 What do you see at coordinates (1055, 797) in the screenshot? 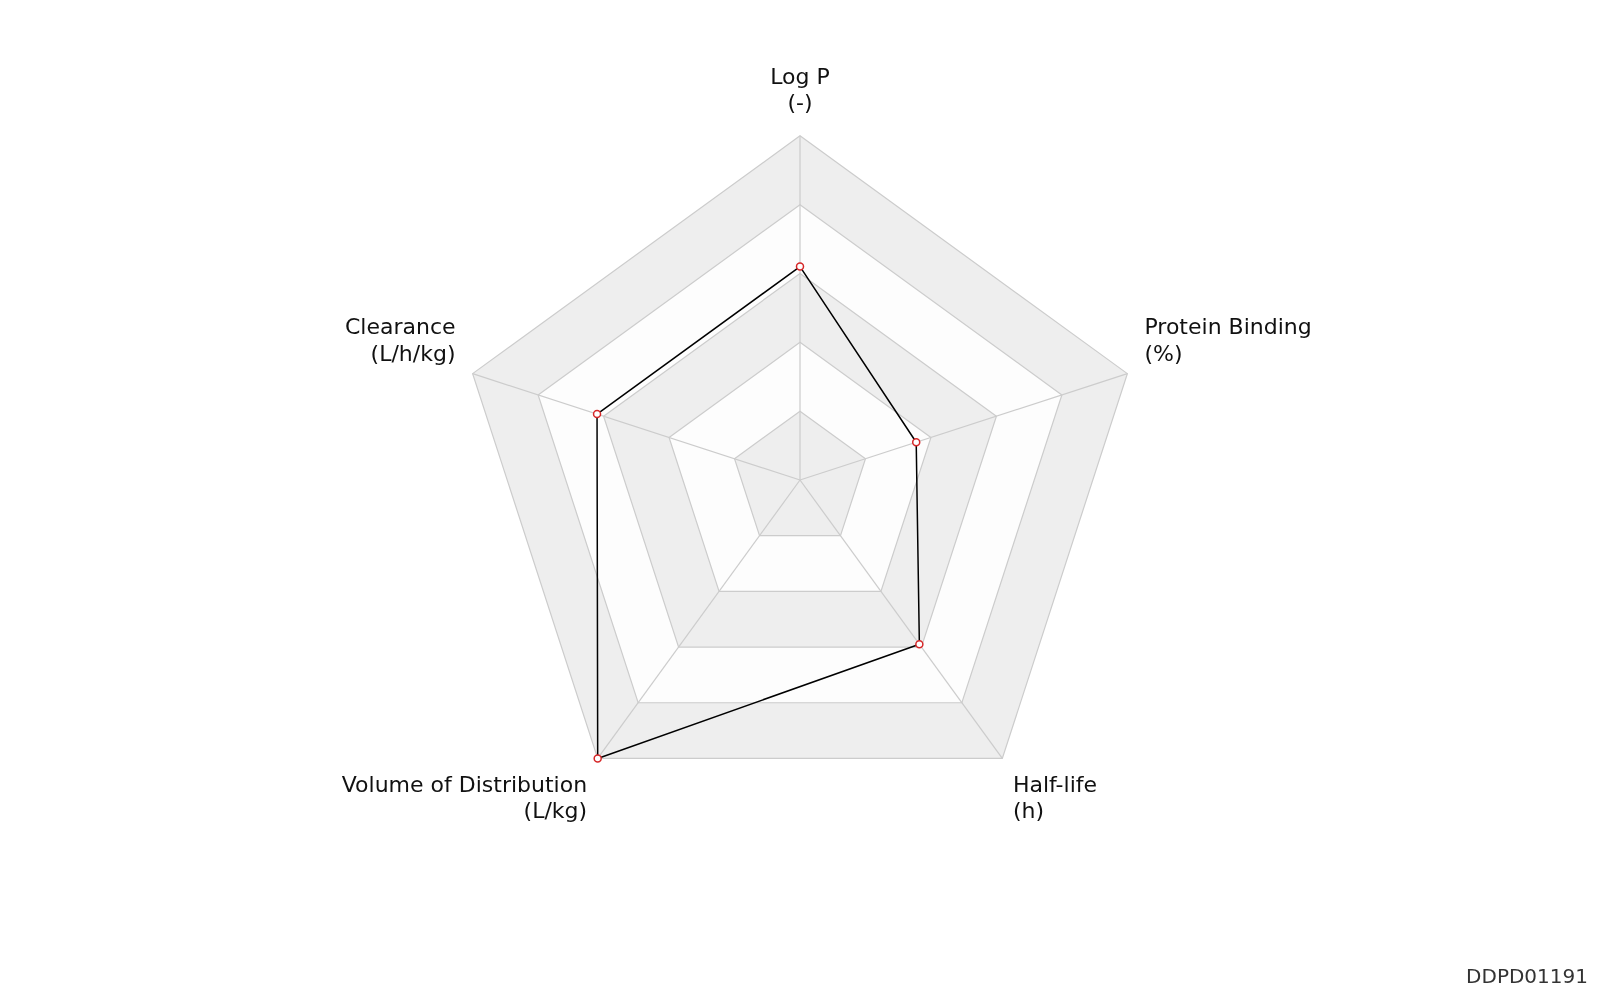
I see `spoke-label: Half-life (h)` at bounding box center [1055, 797].